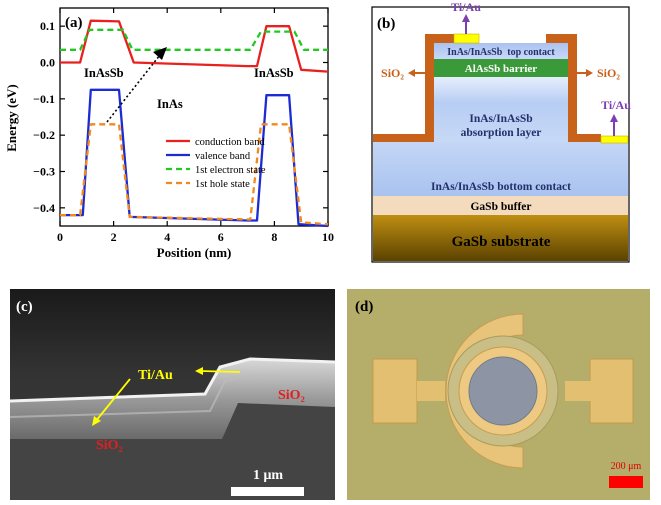 This screenshot has height=505, width=661. Describe the element at coordinates (194, 252) in the screenshot. I see `x-axis-label: Position (nm)` at that location.